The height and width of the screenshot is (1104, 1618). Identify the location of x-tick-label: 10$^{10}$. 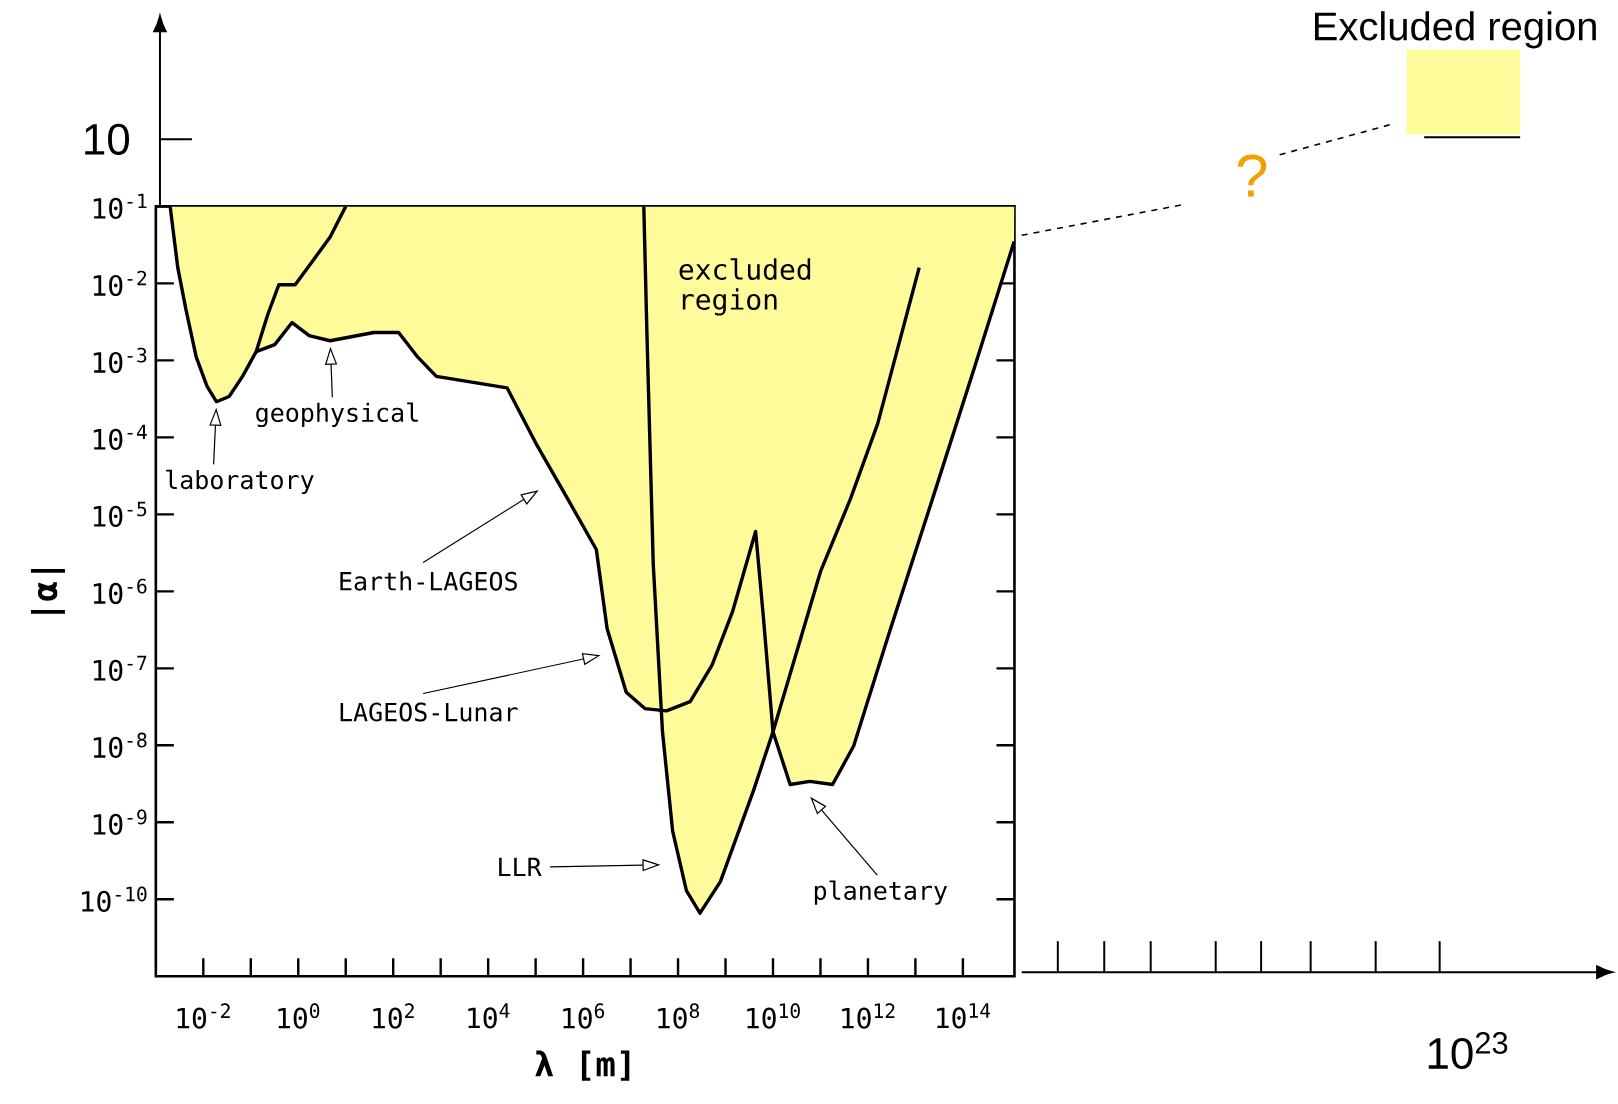
(773, 1016).